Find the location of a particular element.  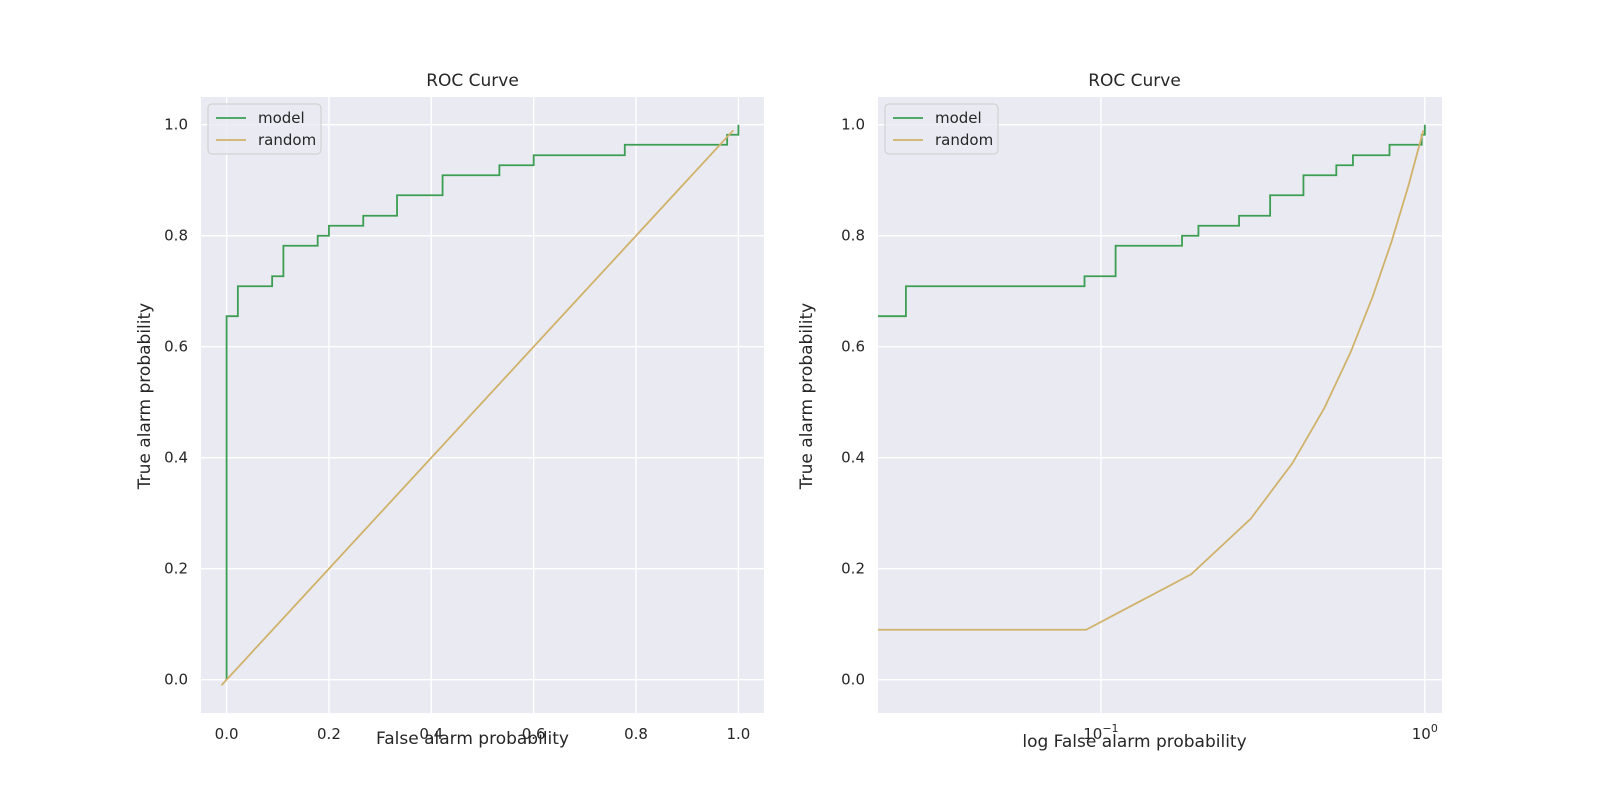

x-tick-label: 0.6 is located at coordinates (534, 734).